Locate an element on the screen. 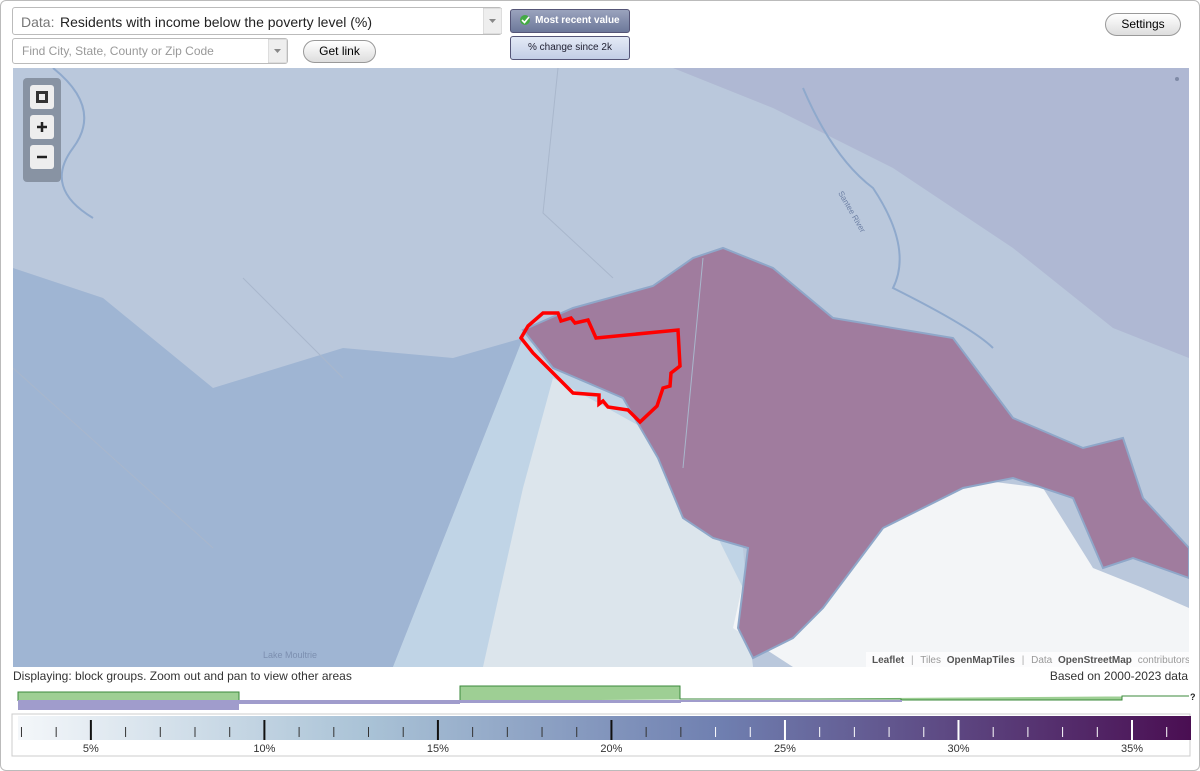 This screenshot has height=771, width=1200. data-label: Data: is located at coordinates (38, 22).